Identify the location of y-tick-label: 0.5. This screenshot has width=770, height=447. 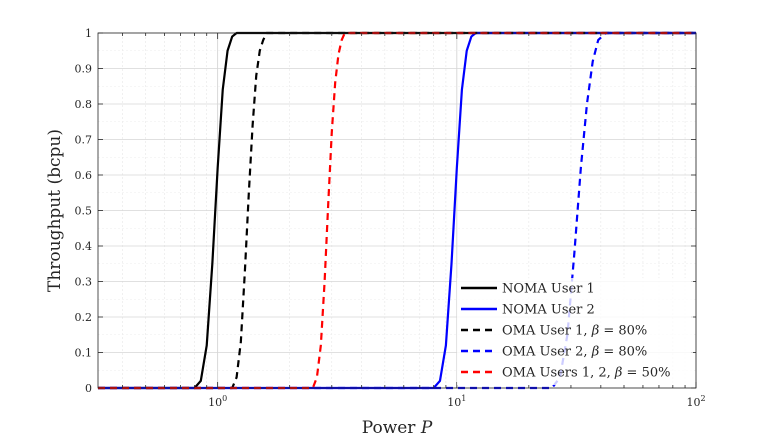
(84, 211).